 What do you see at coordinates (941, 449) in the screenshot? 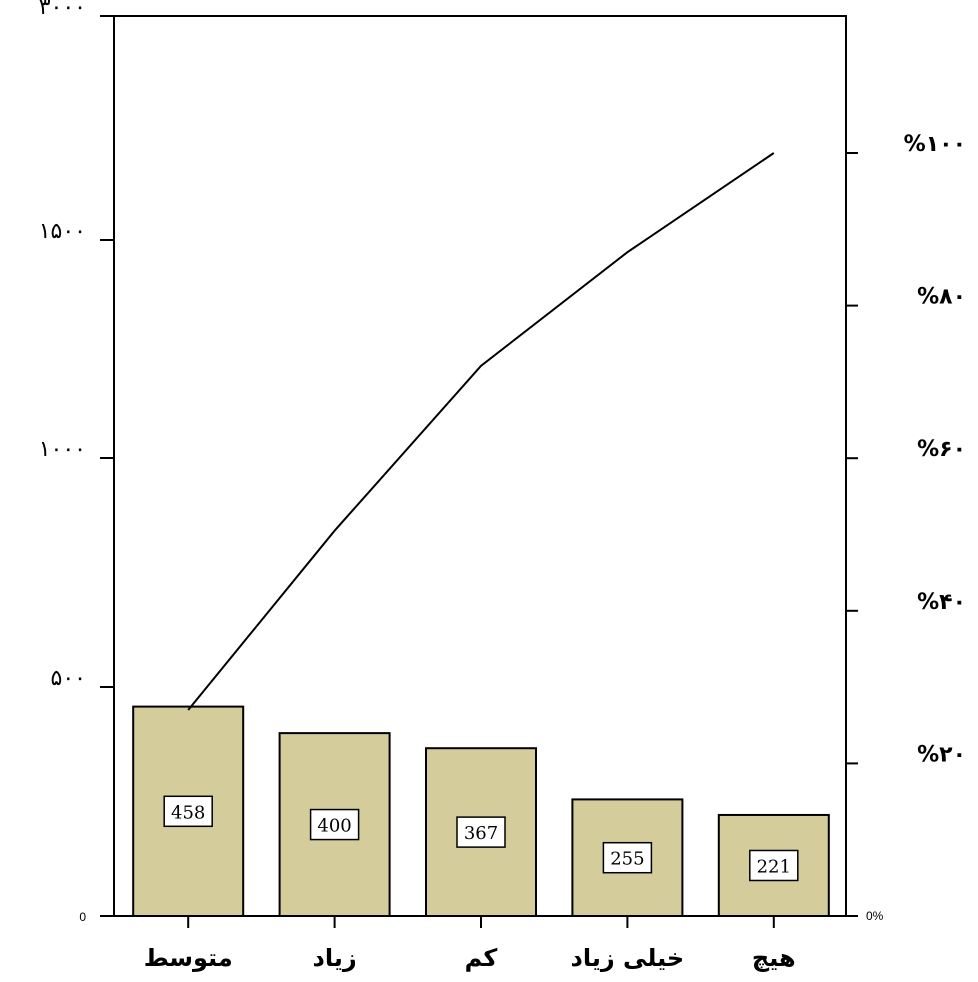
I see `right-axis-tick-label: %۶۰` at bounding box center [941, 449].